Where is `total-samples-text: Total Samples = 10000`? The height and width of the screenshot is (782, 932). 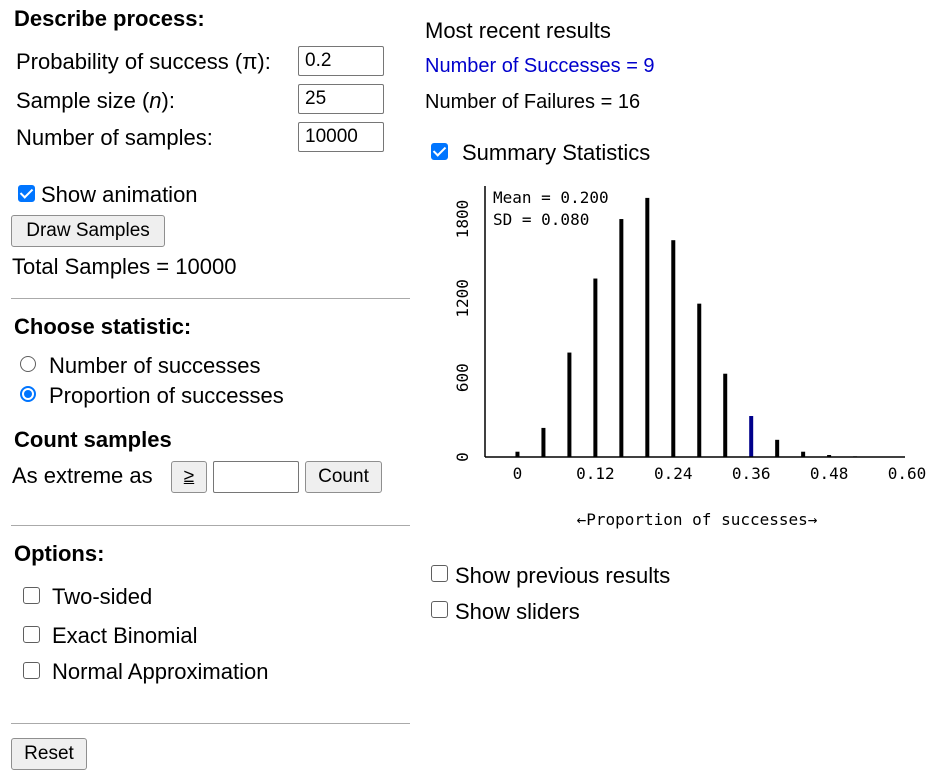
total-samples-text: Total Samples = 10000 is located at coordinates (124, 266).